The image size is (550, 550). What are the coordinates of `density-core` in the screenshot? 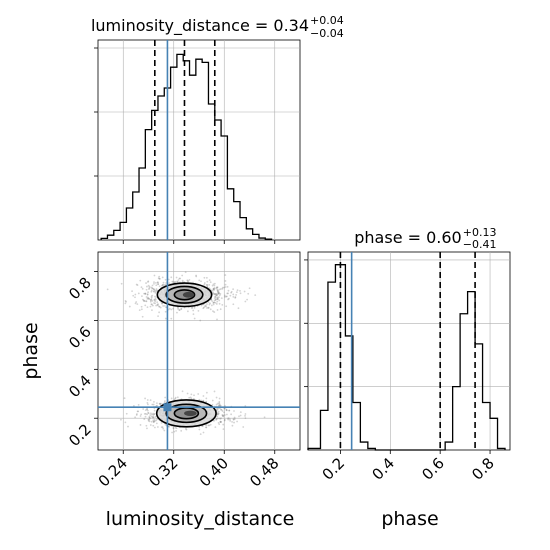 It's located at (188, 294).